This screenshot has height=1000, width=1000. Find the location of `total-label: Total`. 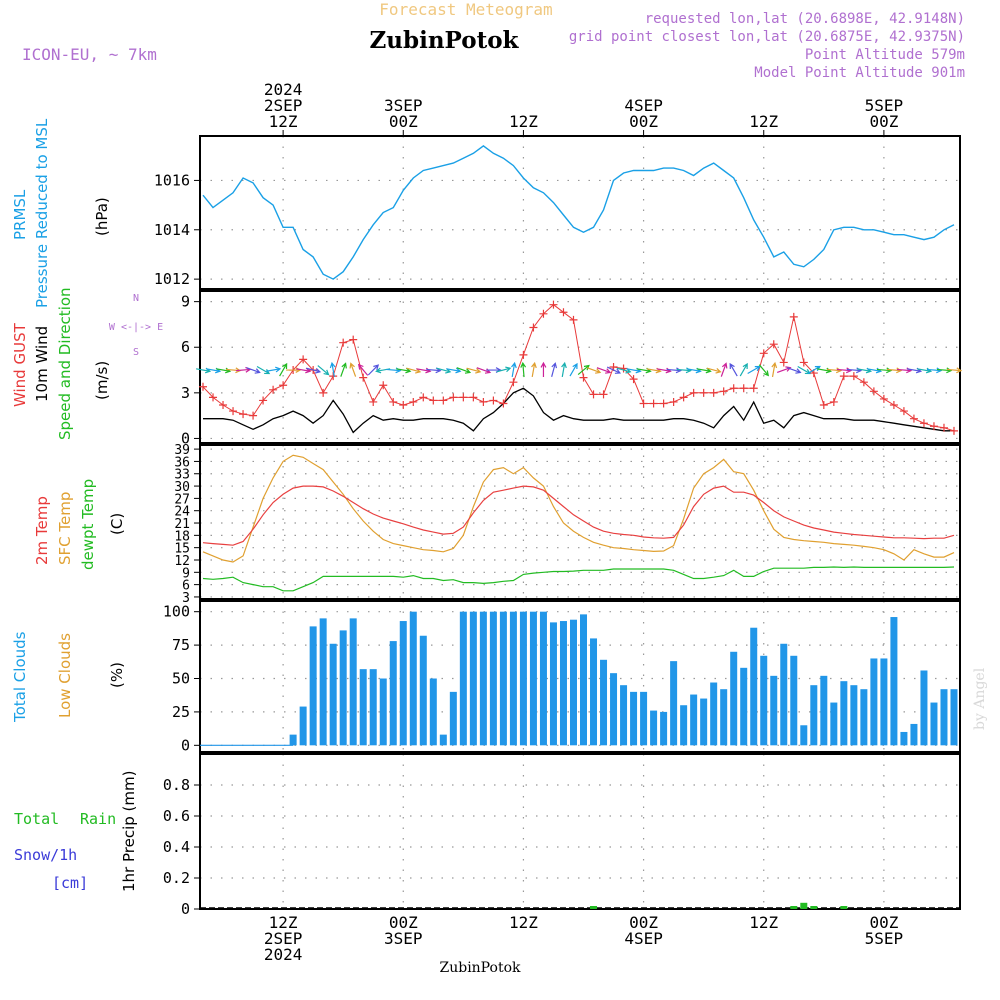

total-label: Total is located at coordinates (36, 819).